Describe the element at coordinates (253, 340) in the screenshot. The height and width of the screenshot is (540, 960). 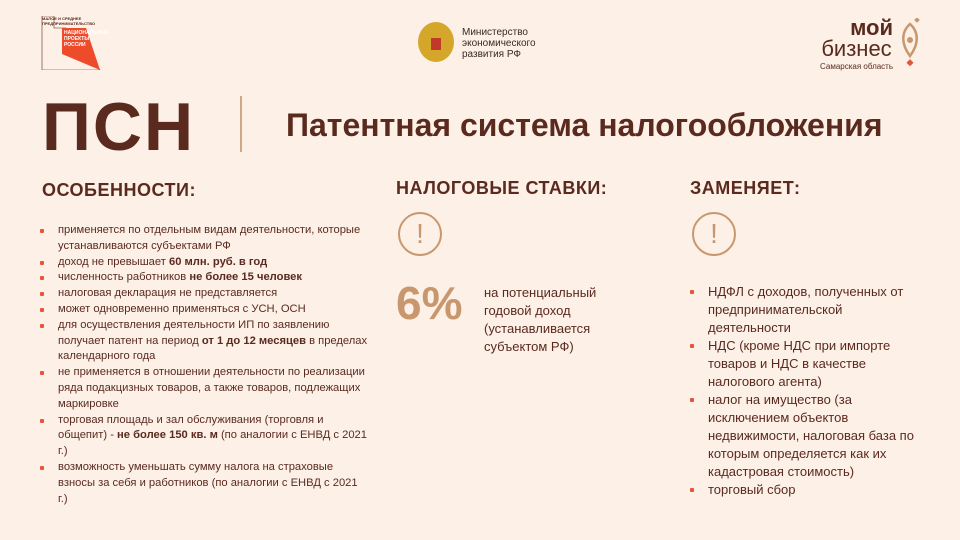
I see `item-text: от 1 до 12 месяцев` at that location.